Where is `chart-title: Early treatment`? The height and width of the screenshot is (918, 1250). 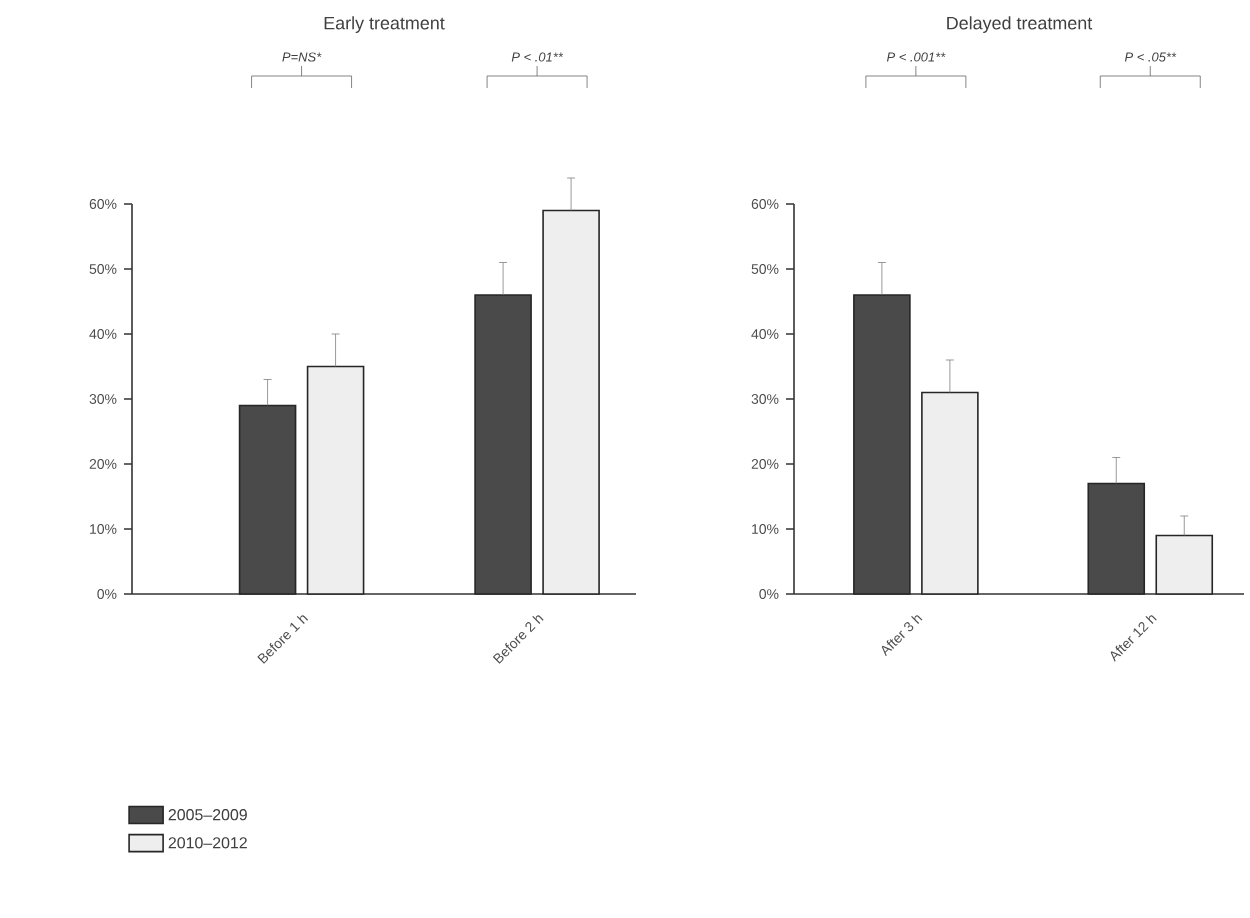
chart-title: Early treatment is located at coordinates (384, 24).